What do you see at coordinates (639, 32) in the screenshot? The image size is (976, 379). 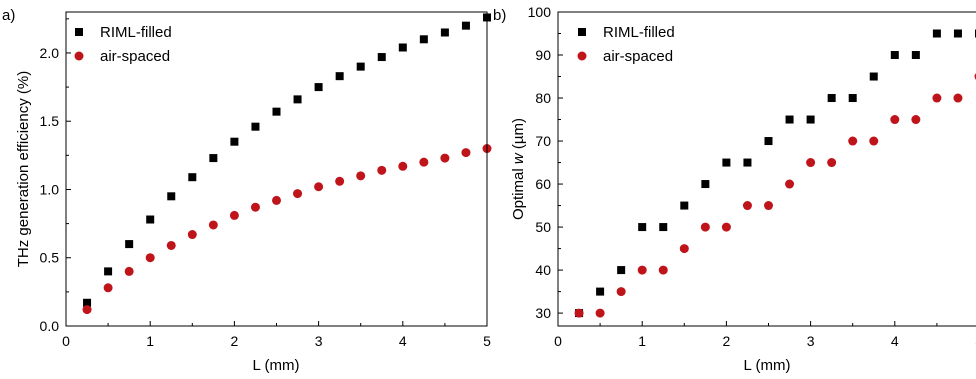 I see `panel-b-legend-label-riml-filled: RIML-filled` at bounding box center [639, 32].